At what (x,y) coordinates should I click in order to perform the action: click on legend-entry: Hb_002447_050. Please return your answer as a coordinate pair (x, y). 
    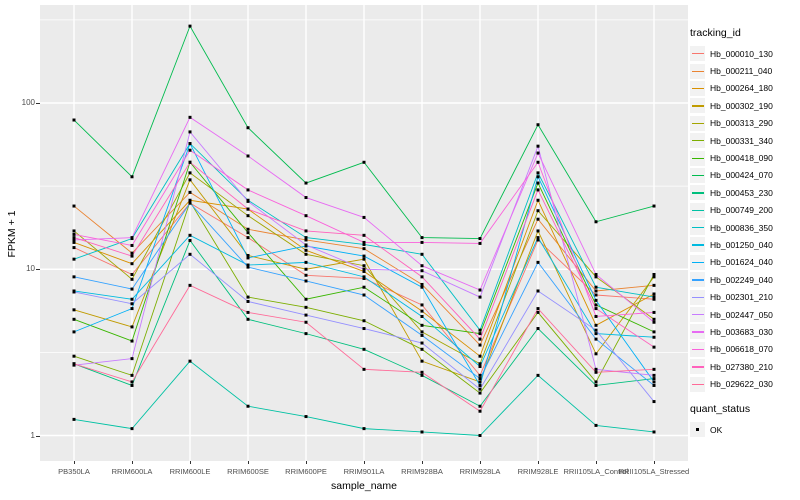
    Looking at the image, I should click on (745, 314).